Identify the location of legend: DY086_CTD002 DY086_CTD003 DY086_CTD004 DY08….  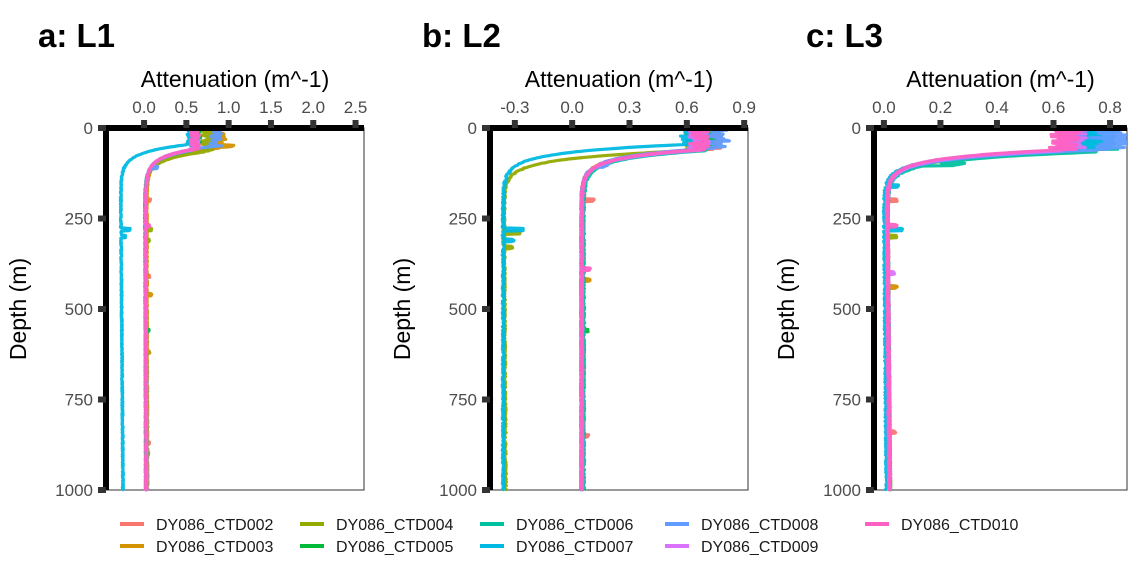
(569, 536).